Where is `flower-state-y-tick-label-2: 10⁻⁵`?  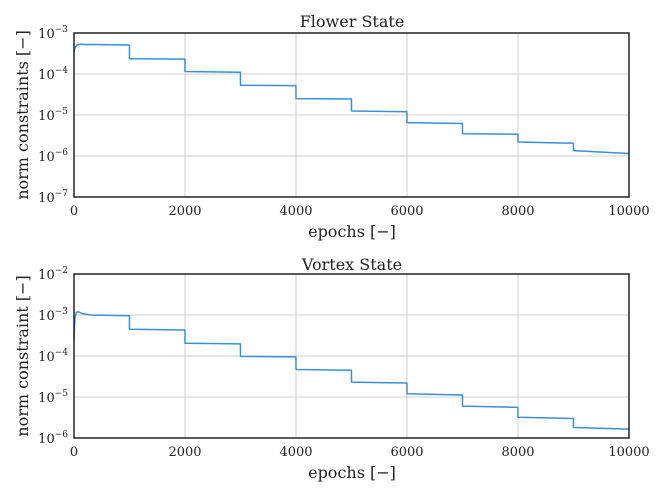 flower-state-y-tick-label-2: 10⁻⁵ is located at coordinates (53, 115).